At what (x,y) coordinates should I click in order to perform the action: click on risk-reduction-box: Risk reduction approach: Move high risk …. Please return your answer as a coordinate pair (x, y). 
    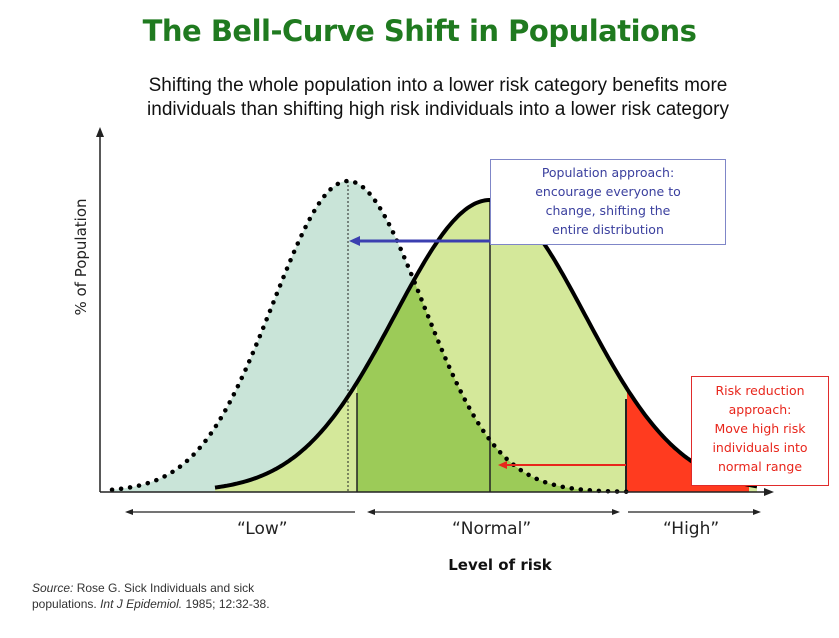
    Looking at the image, I should click on (760, 431).